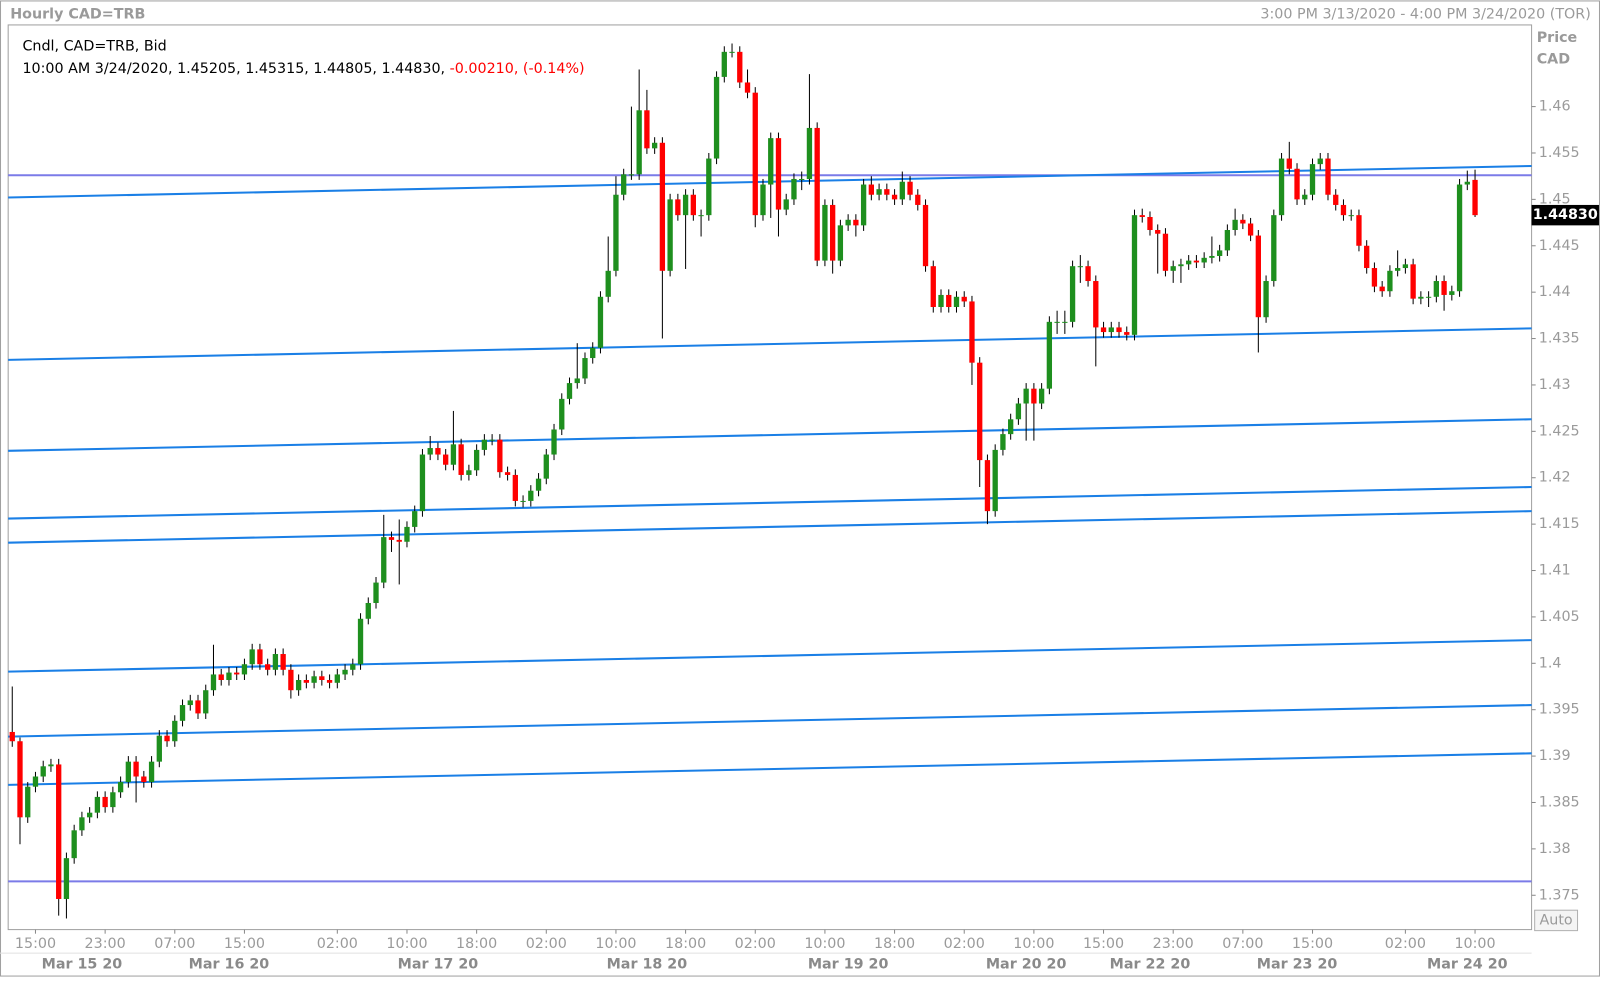 The height and width of the screenshot is (981, 1600). What do you see at coordinates (1559, 617) in the screenshot?
I see `y-tick-label: 1.405` at bounding box center [1559, 617].